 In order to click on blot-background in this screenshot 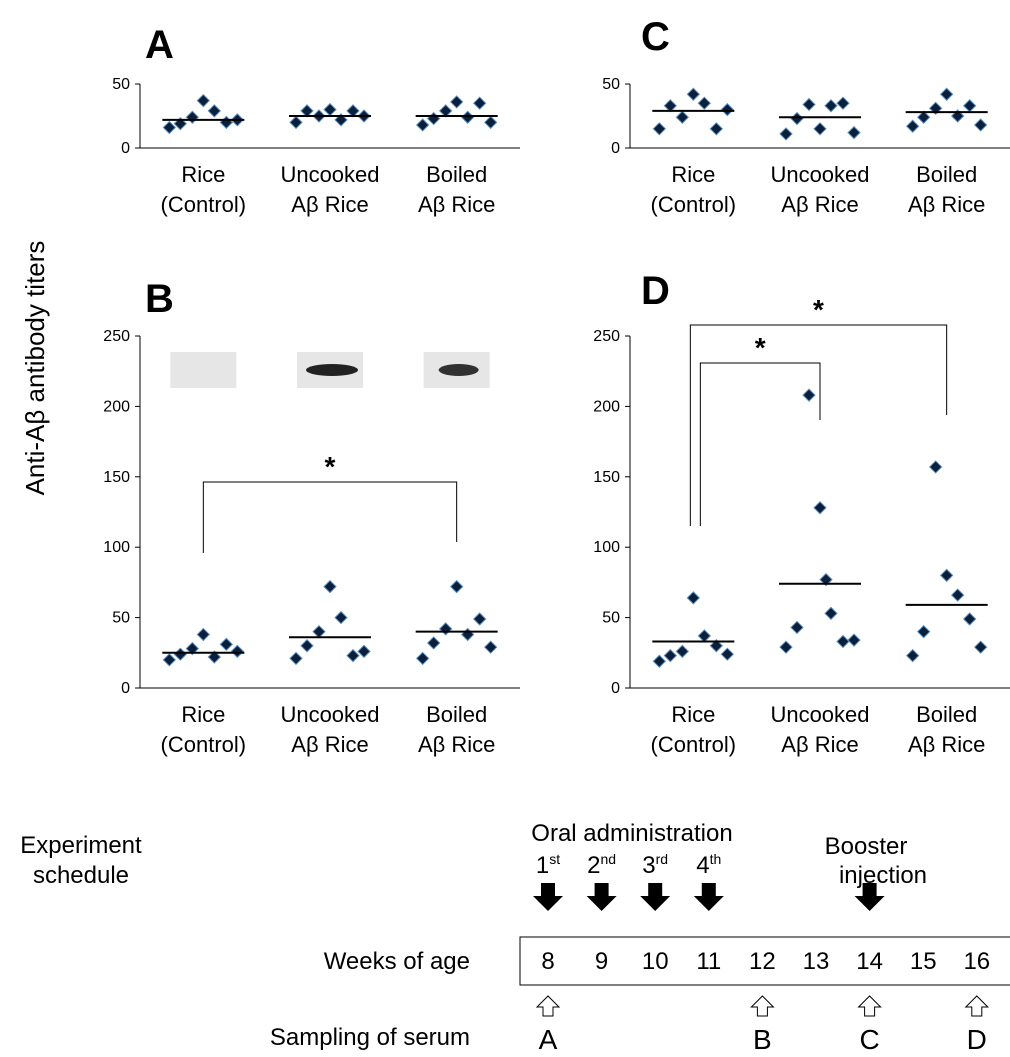, I will do `click(203, 370)`.